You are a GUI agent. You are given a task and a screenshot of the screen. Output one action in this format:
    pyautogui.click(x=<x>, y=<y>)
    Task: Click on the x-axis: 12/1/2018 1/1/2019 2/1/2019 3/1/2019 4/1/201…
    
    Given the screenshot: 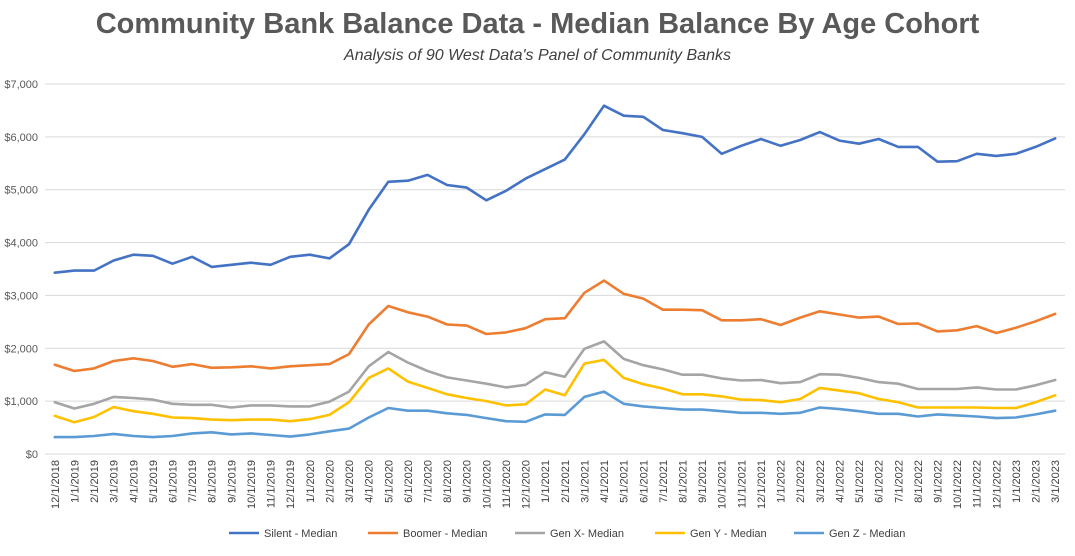 What is the action you would take?
    pyautogui.click(x=556, y=484)
    